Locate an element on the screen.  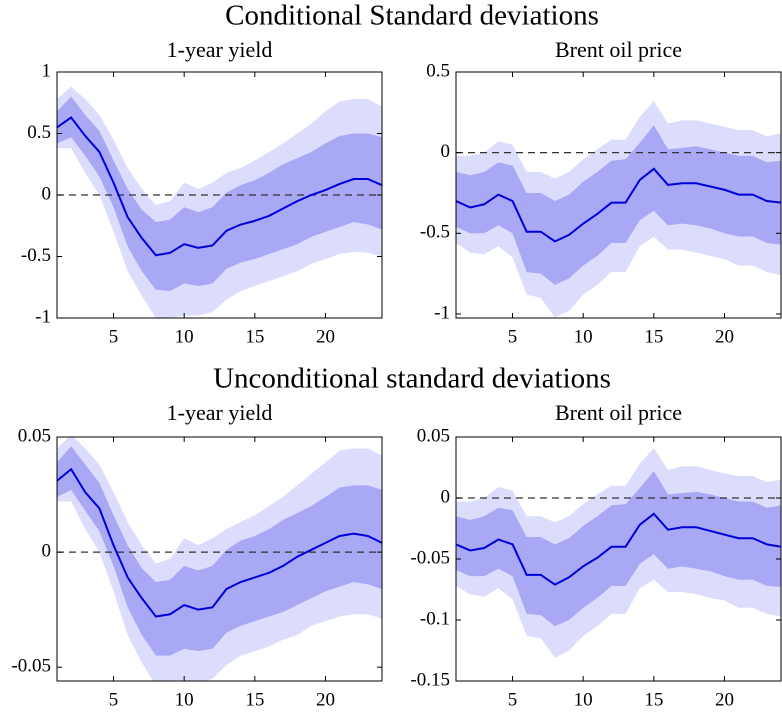
figure-title: Unconditional standard deviations is located at coordinates (412, 379).